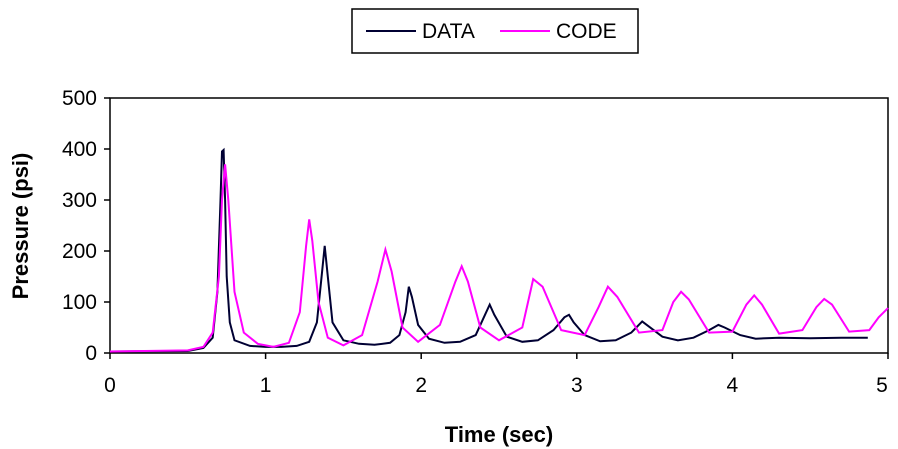  Describe the element at coordinates (79, 200) in the screenshot. I see `y-tick-label-300: 300` at that location.